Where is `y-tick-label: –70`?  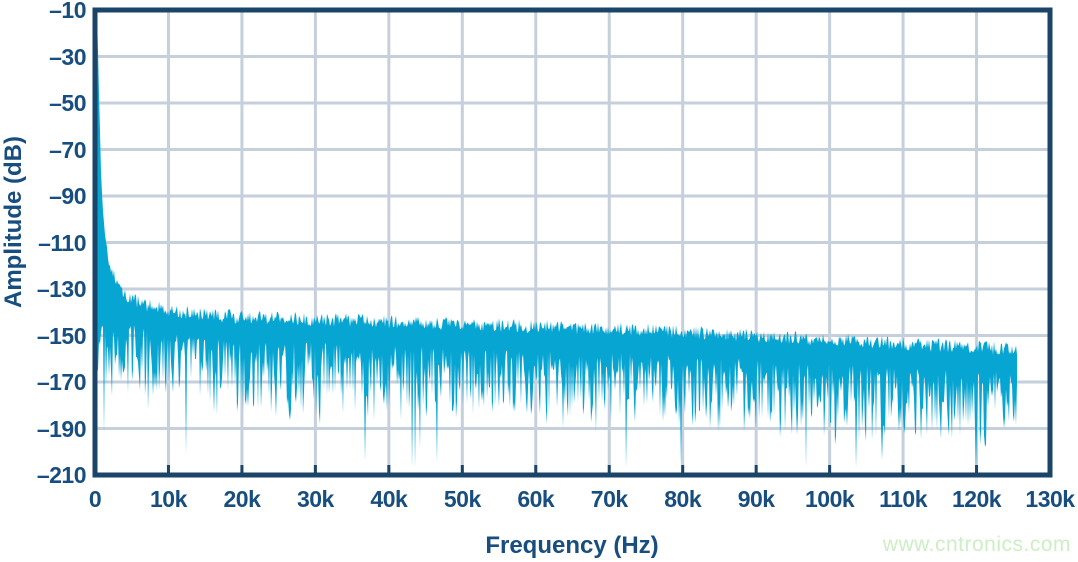 y-tick-label: –70 is located at coordinates (67, 149).